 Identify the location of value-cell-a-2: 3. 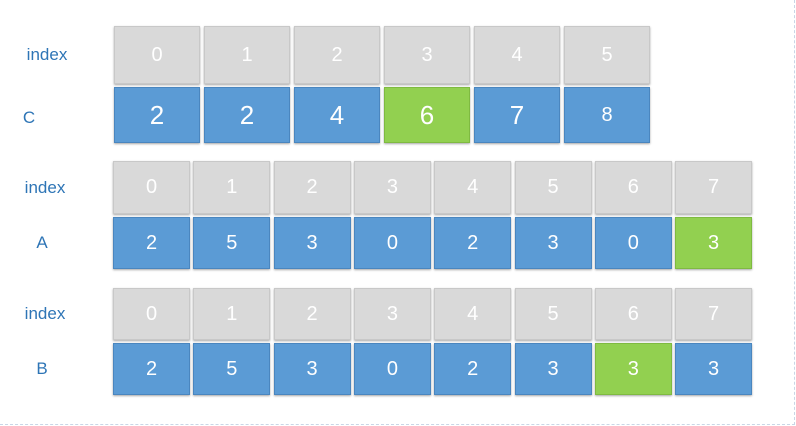
(312, 243).